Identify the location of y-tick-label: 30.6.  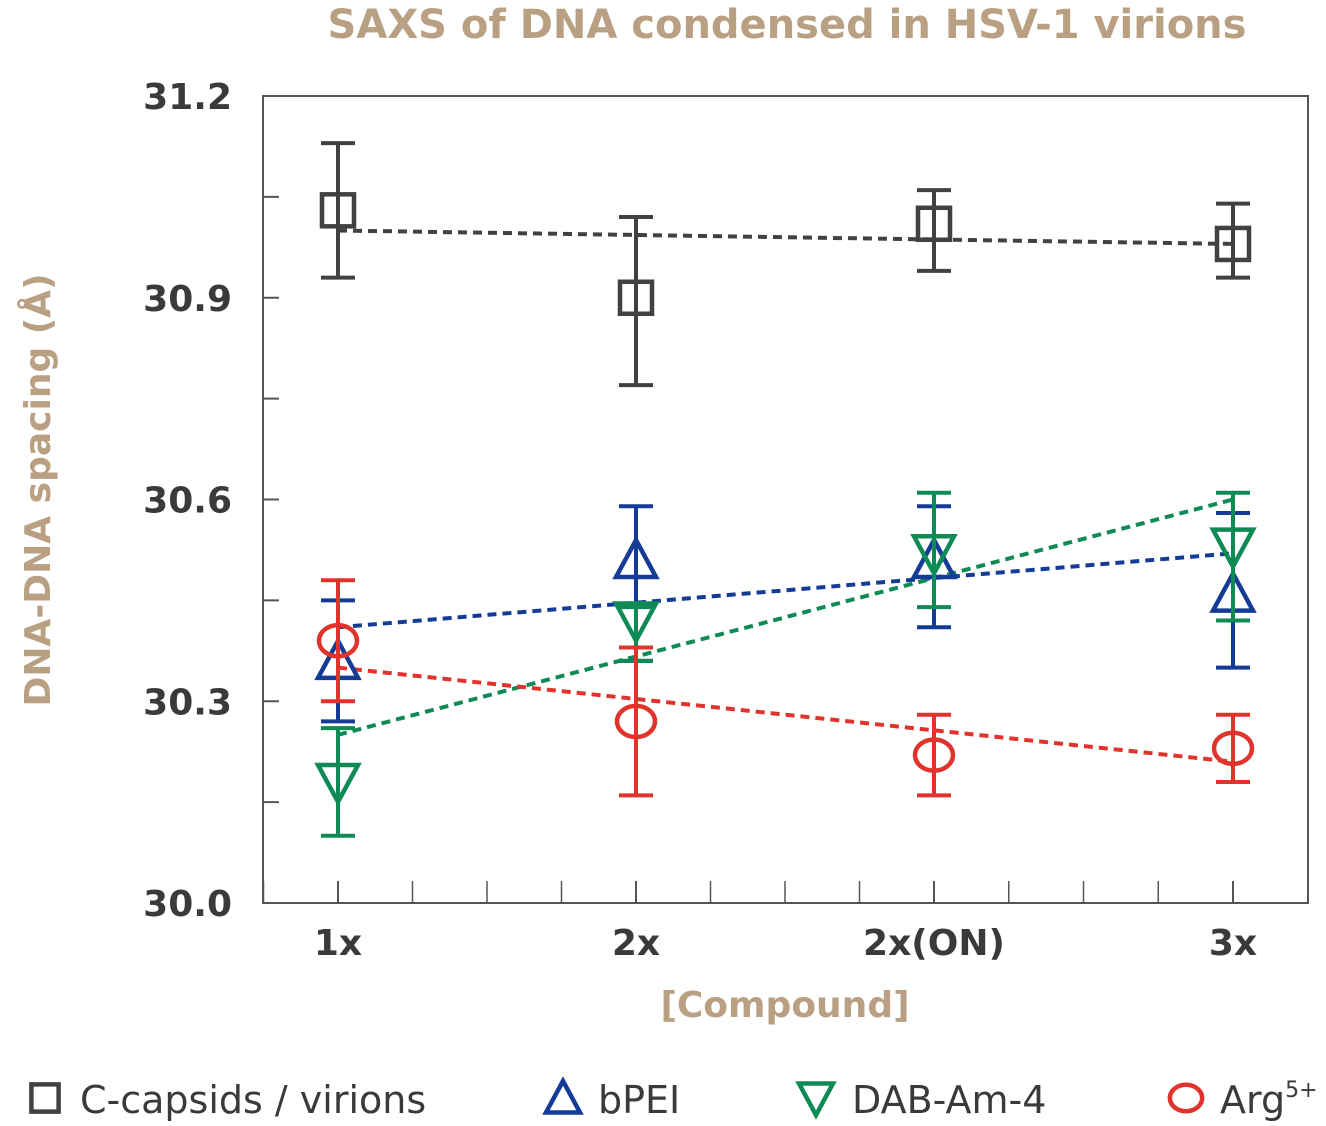
(187, 501).